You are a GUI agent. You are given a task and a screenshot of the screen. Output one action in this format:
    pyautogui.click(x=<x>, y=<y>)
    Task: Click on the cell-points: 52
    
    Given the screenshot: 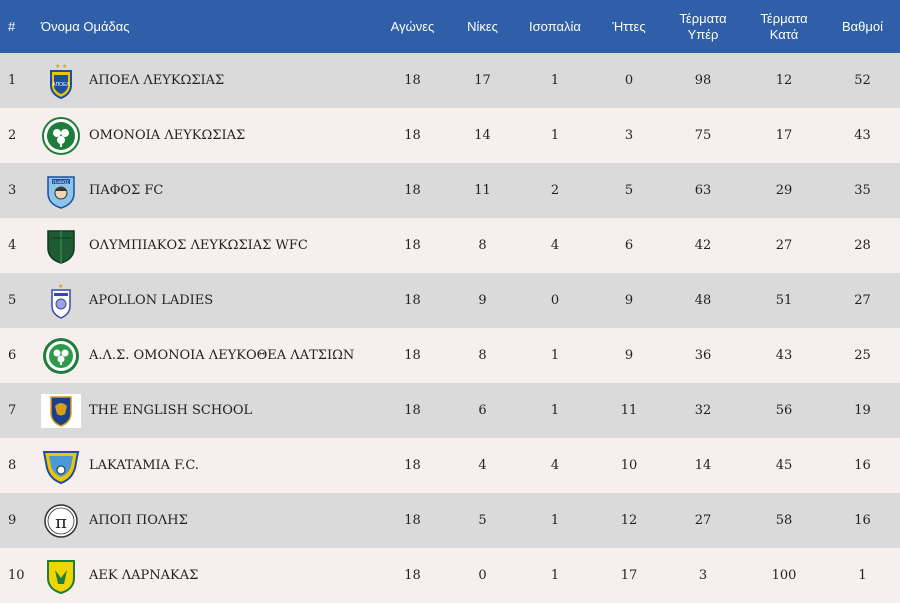 What is the action you would take?
    pyautogui.click(x=862, y=80)
    